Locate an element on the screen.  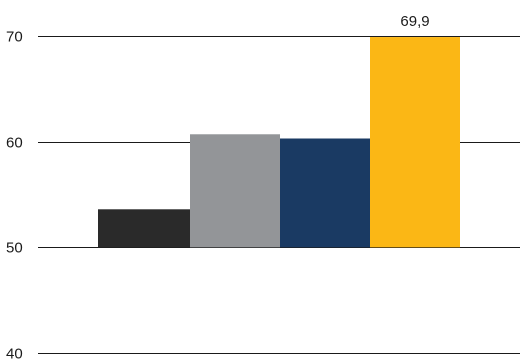
y-tick-label-2: 60 is located at coordinates (14, 143).